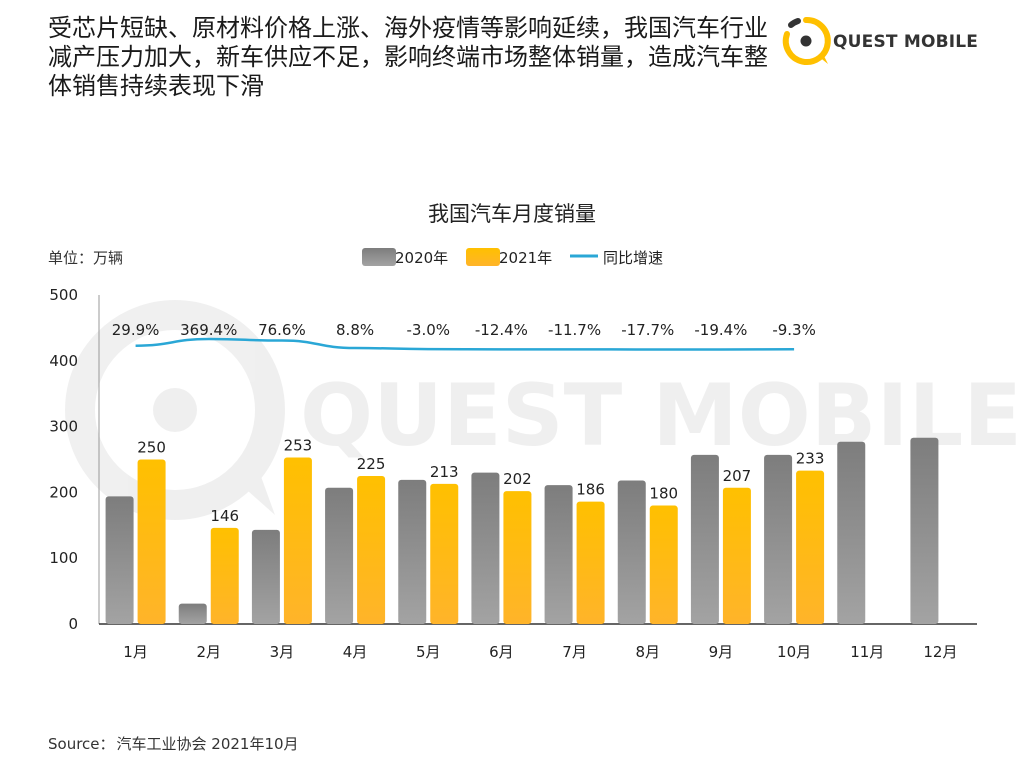  I want to click on growth-line, so click(465, 344).